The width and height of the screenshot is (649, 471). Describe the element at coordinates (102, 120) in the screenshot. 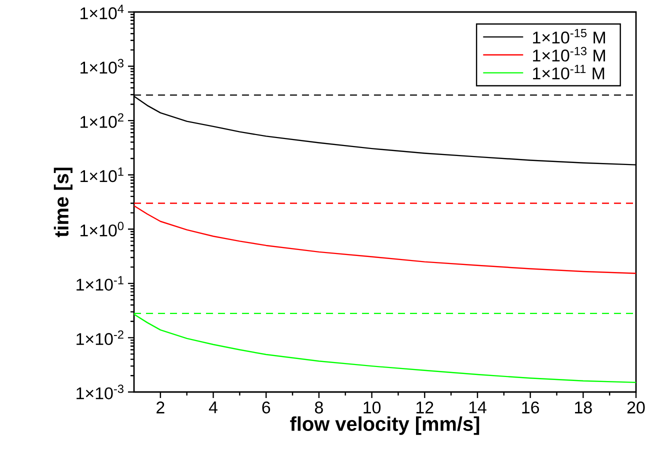

I see `y-tick-label: 1×10$^{2}$` at that location.